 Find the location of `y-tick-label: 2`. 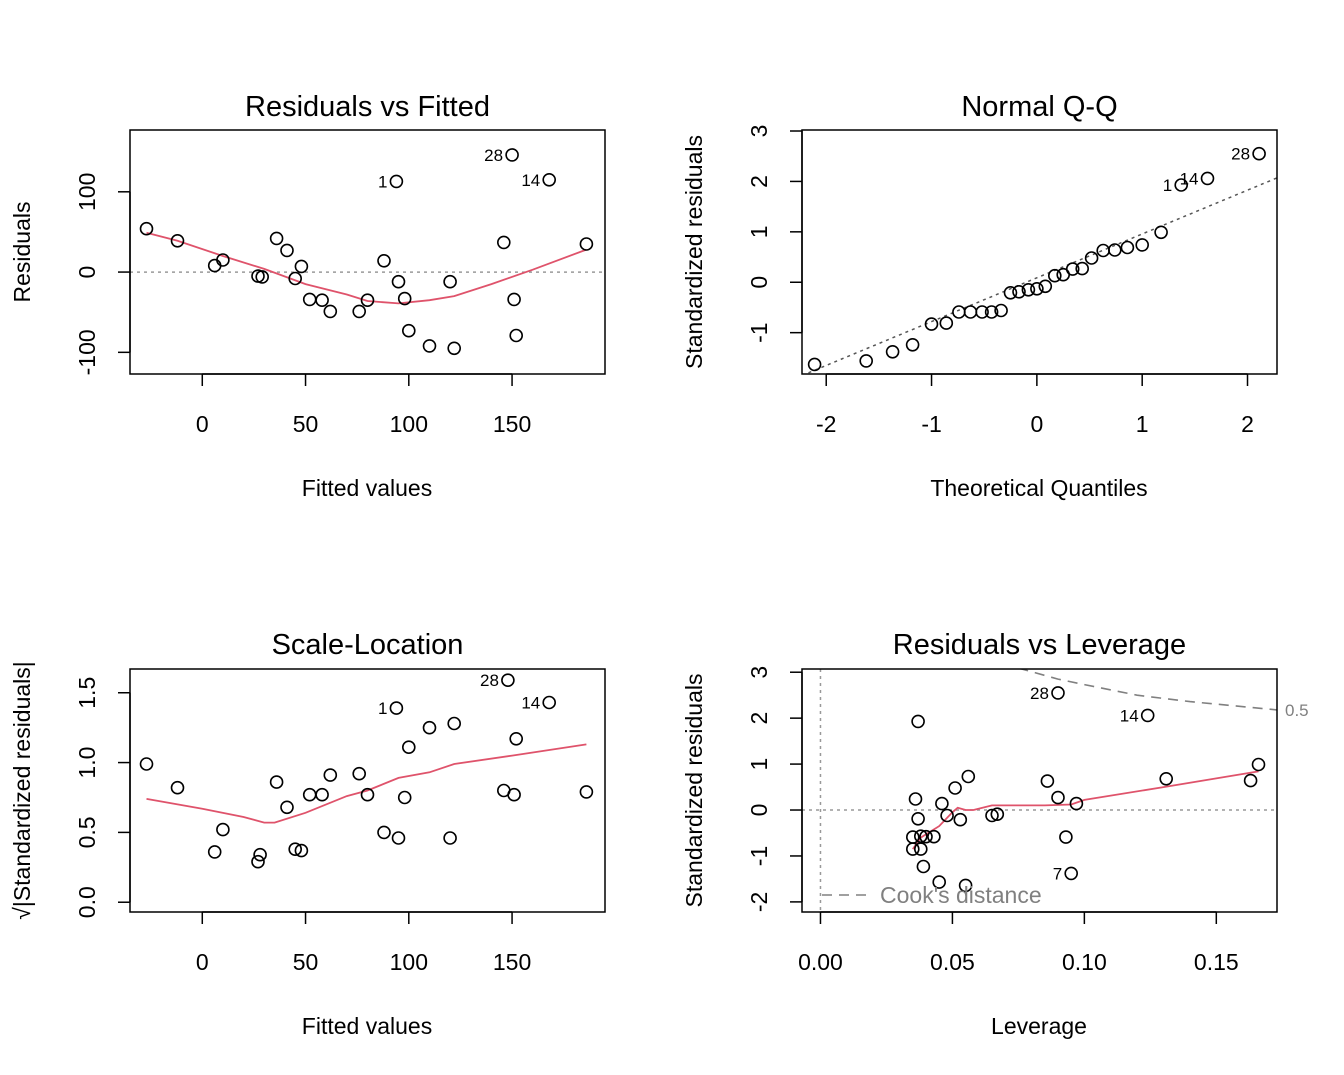

y-tick-label: 2 is located at coordinates (759, 181).